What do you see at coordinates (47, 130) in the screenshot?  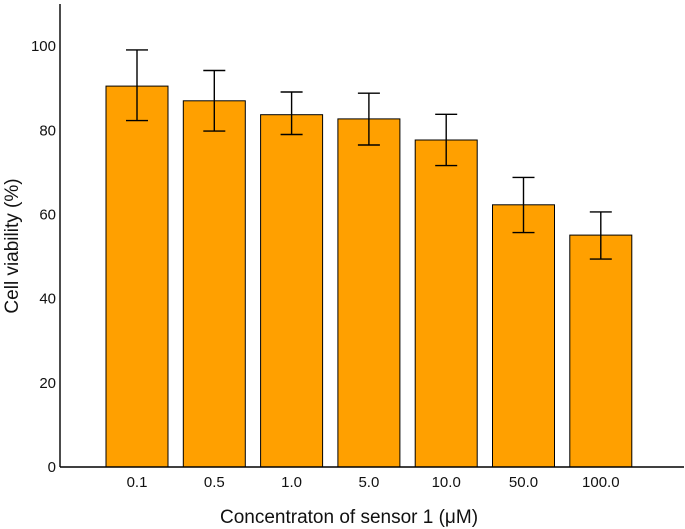 I see `y-tick-label-80: 80` at bounding box center [47, 130].